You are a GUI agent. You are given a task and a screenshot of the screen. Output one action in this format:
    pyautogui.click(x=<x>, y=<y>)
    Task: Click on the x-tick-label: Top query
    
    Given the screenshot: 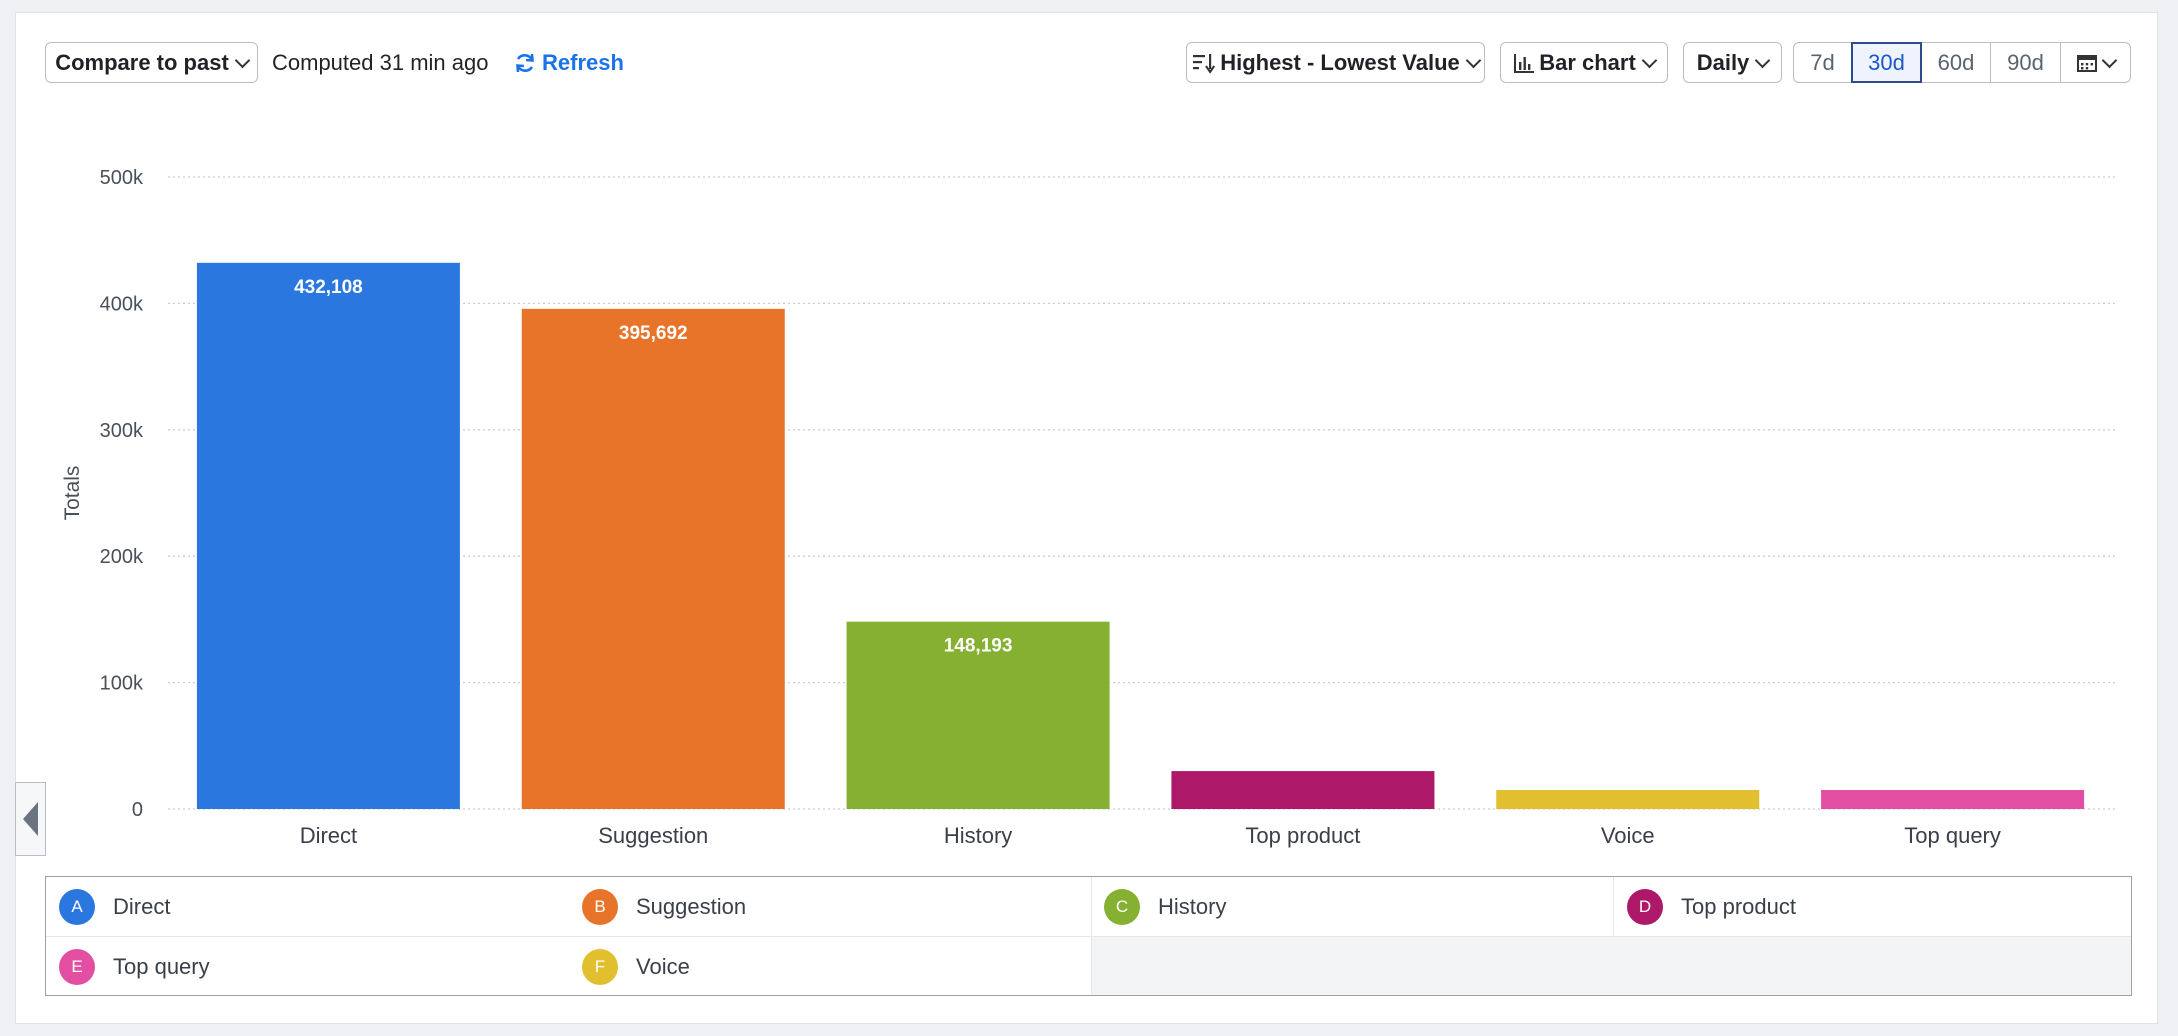 What is the action you would take?
    pyautogui.click(x=1952, y=835)
    